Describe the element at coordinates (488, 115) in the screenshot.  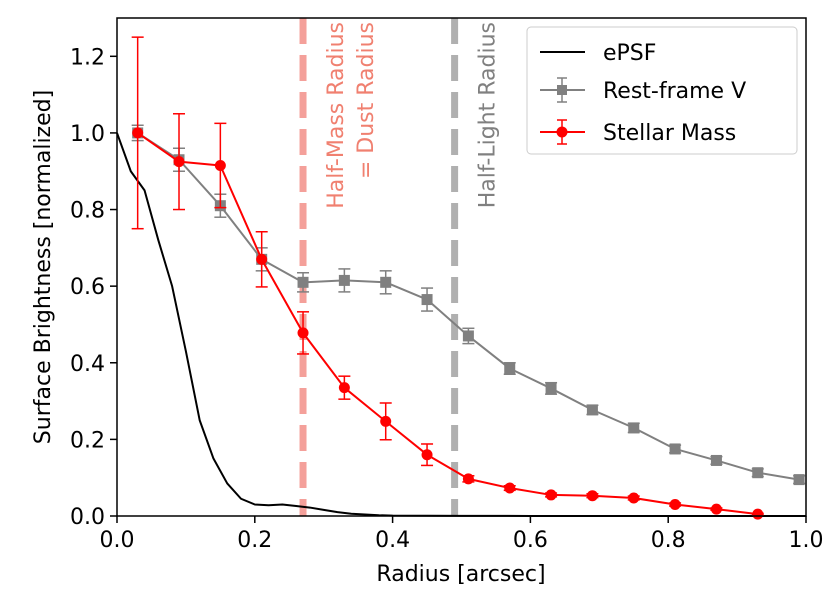
I see `vline-label-1-0: Half-Light Radius` at that location.